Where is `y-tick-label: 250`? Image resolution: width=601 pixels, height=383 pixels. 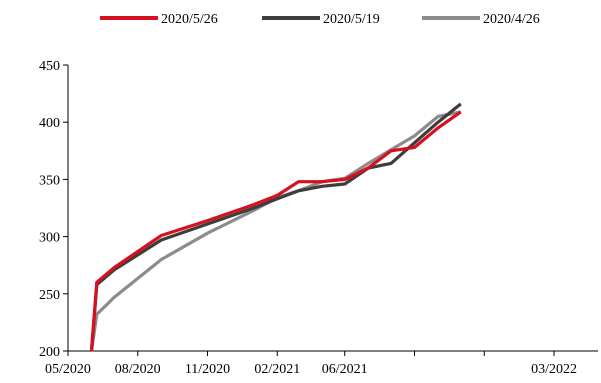 y-tick-label: 250 is located at coordinates (49, 295).